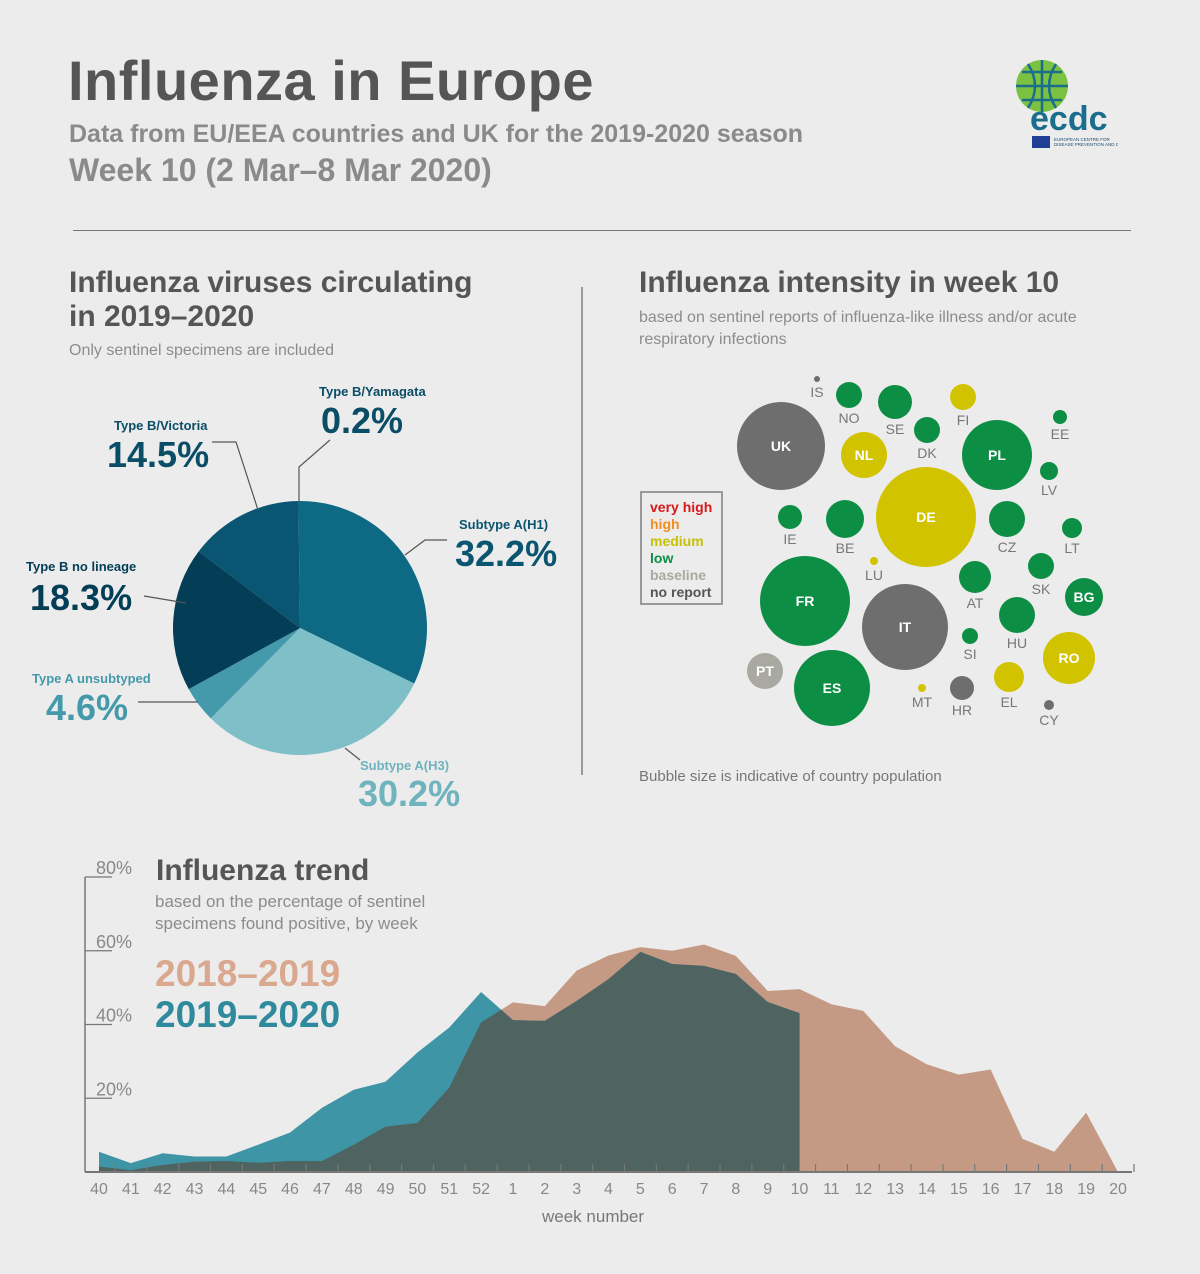 This screenshot has width=1200, height=1274. I want to click on x-tick-label-19: 19, so click(1086, 1189).